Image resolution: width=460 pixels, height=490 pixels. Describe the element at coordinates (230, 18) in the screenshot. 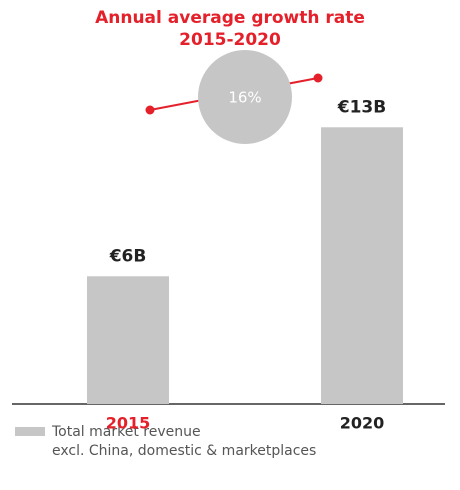

I see `chart-title: Annual average growth rate` at that location.